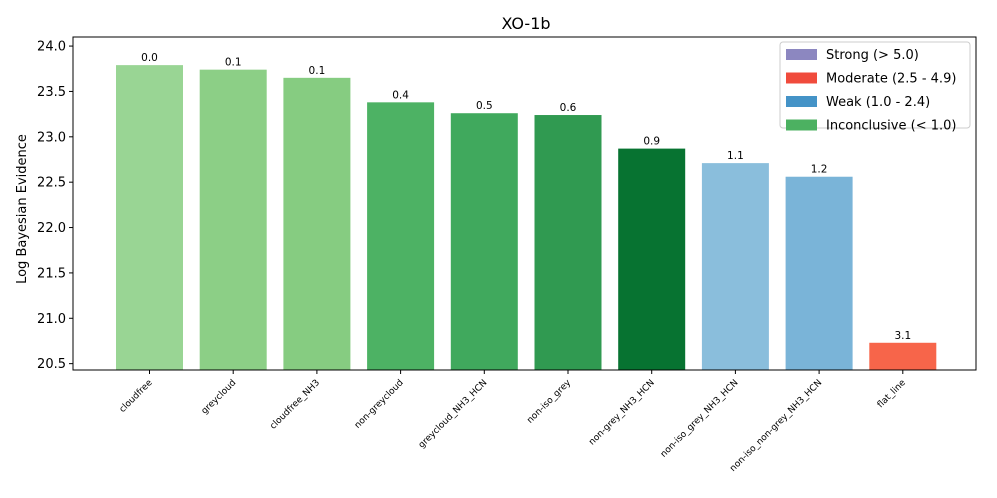  I want to click on data-label-non-grey-nh3-hcn: 0.9, so click(651, 142).